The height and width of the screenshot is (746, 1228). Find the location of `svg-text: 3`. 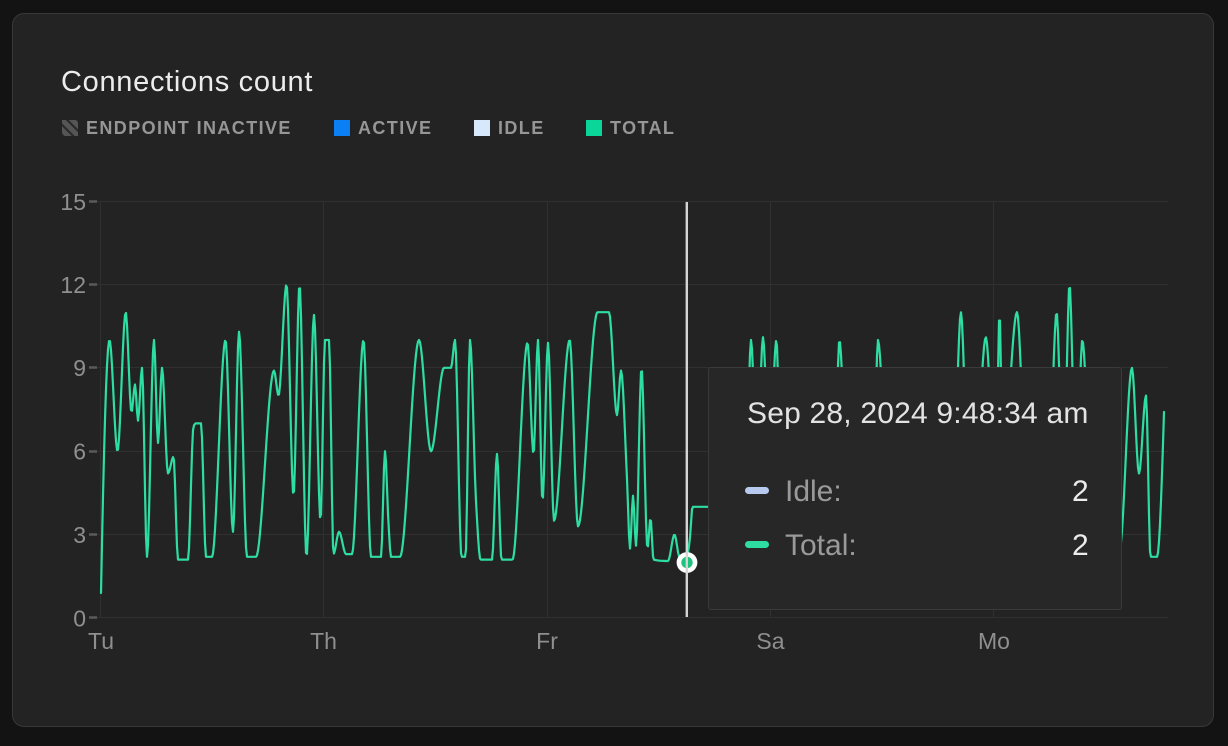

svg-text: 3 is located at coordinates (79, 535).